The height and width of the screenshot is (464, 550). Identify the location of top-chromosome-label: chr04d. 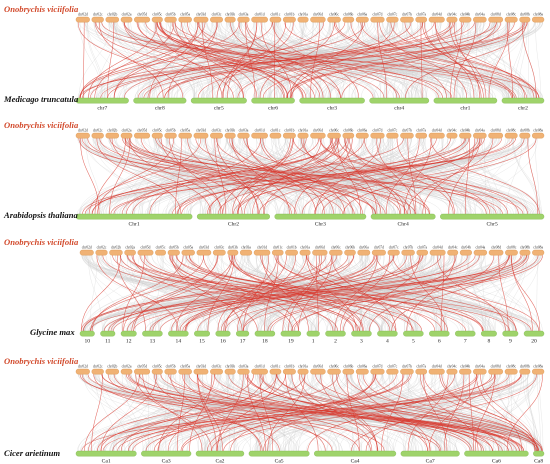
(437, 130).